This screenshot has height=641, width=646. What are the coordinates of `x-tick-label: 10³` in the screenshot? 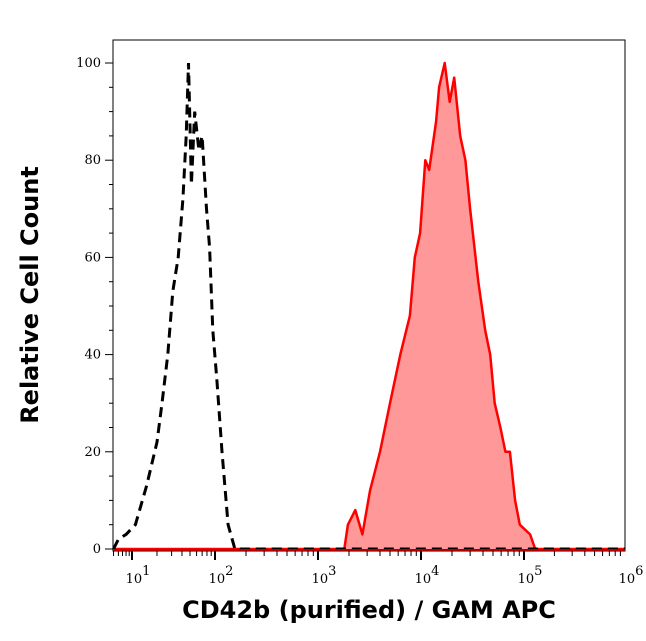 It's located at (324, 575).